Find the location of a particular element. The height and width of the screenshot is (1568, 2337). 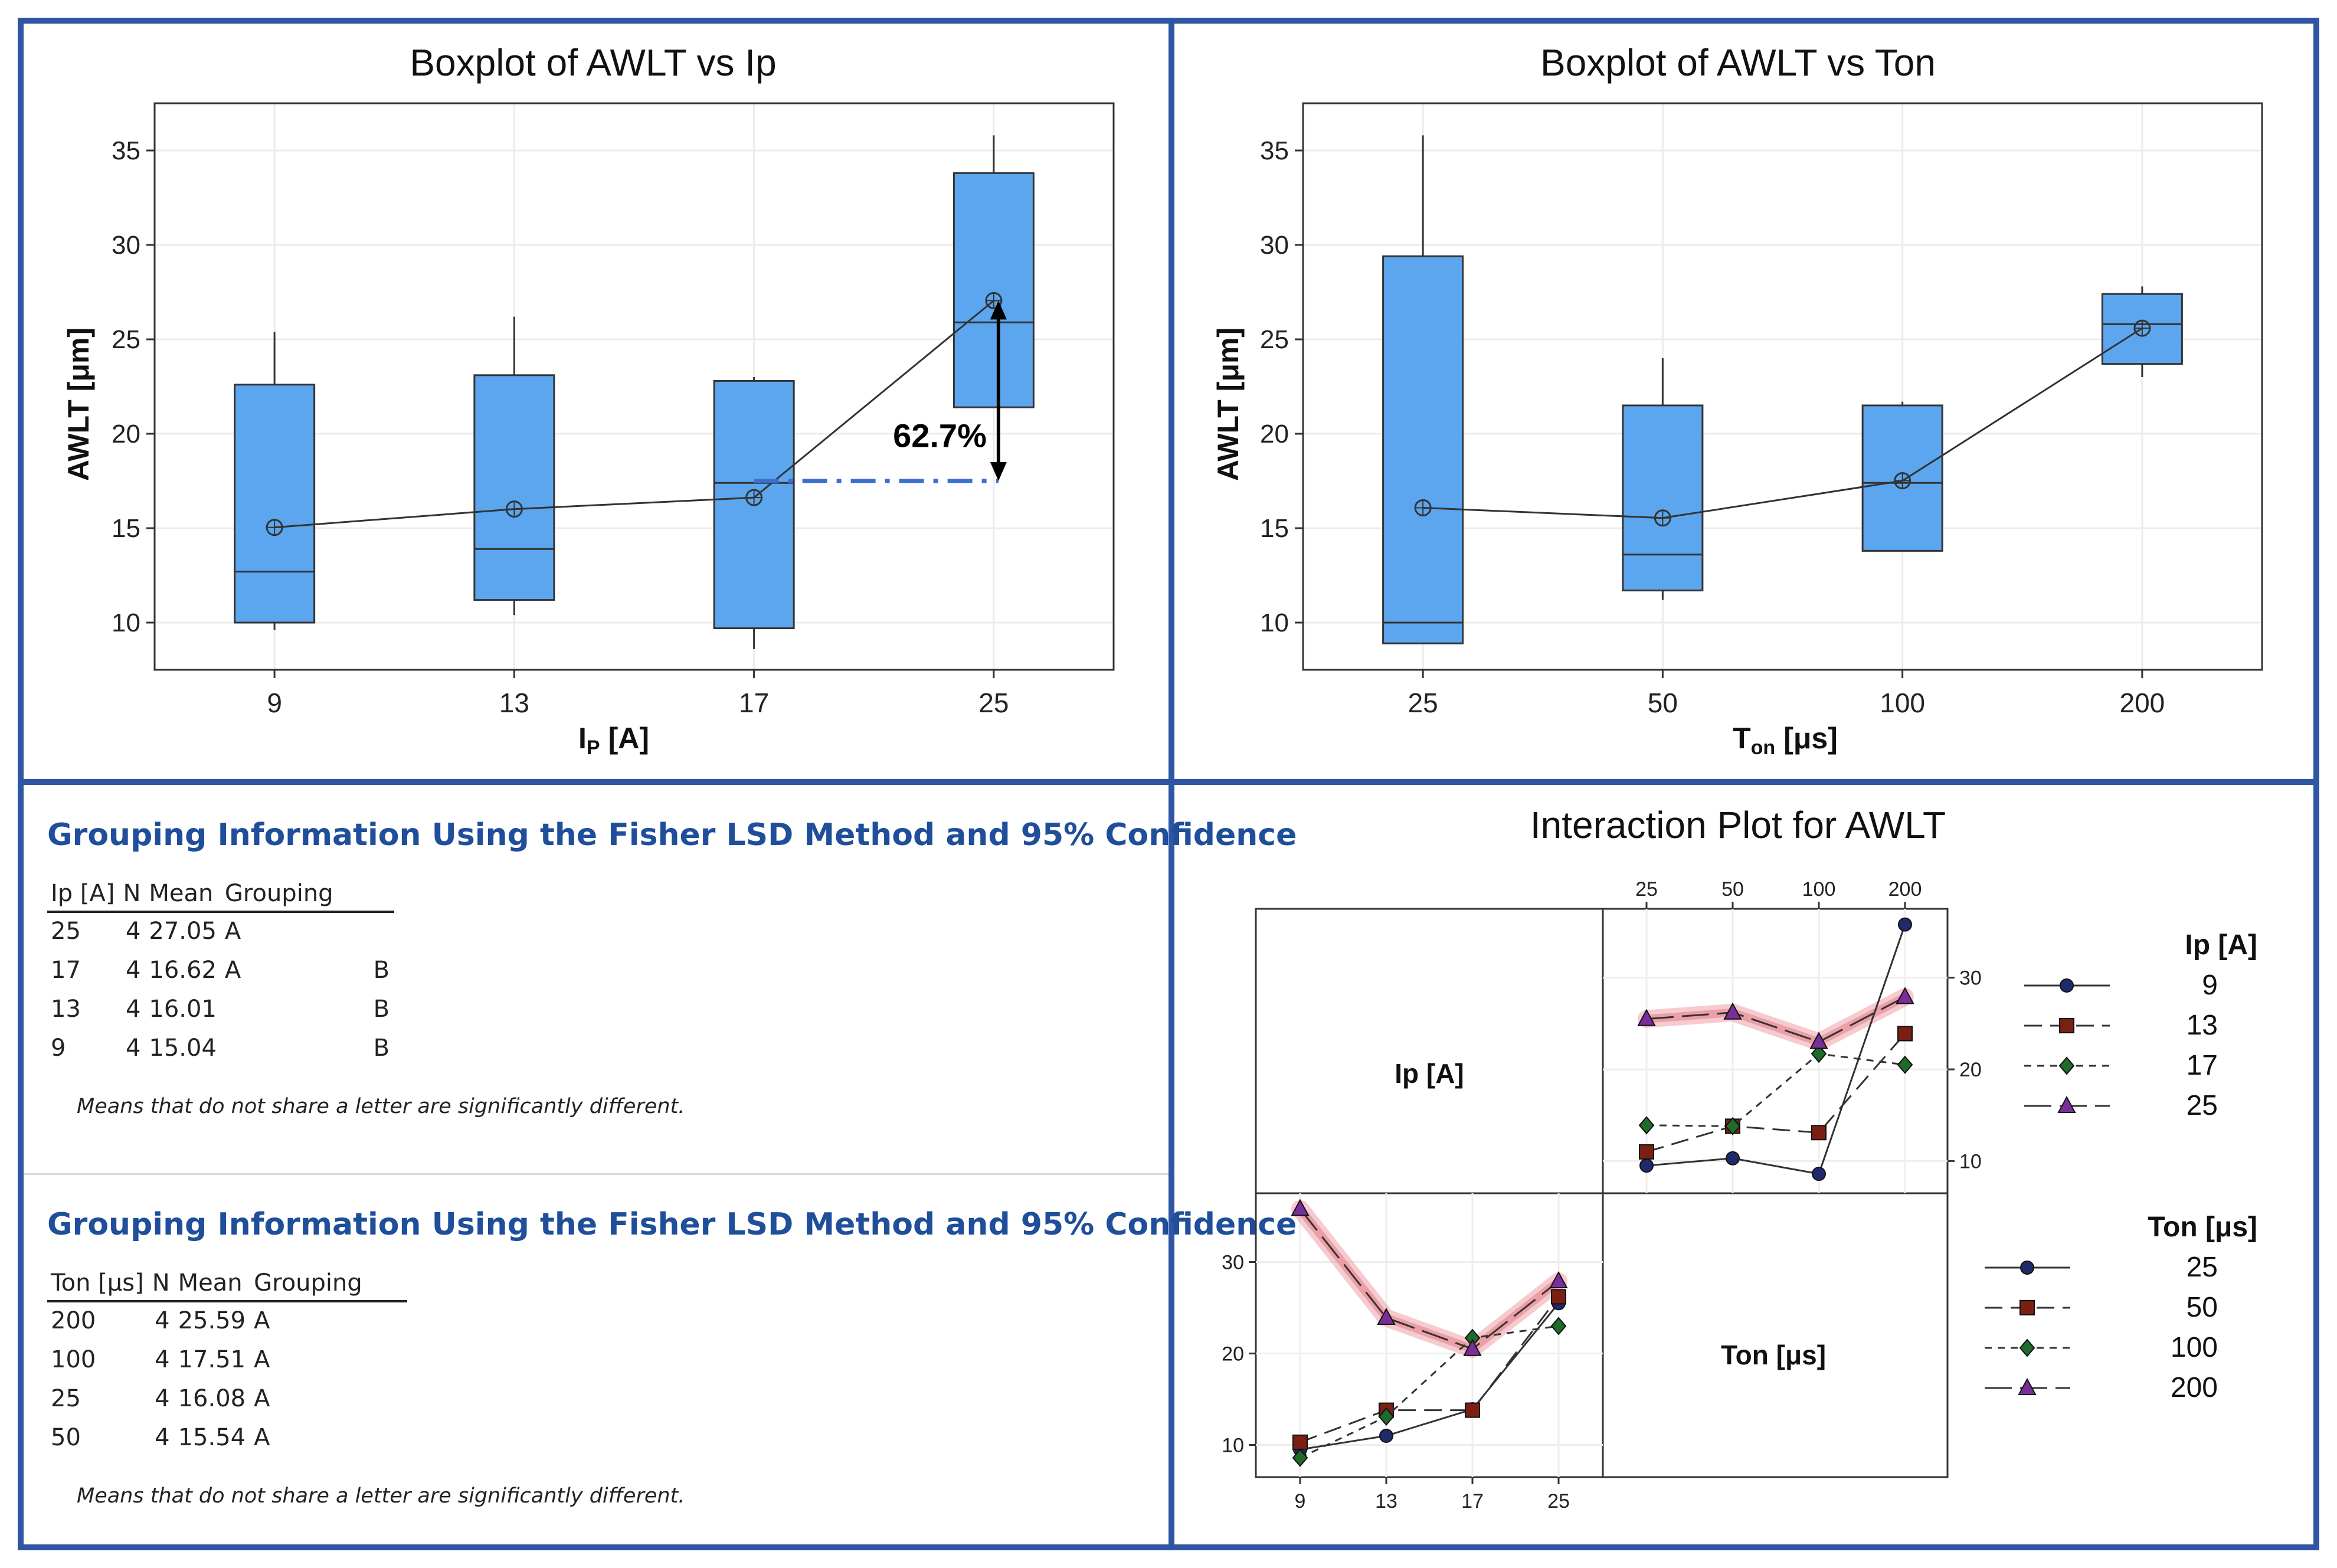

y-tick-label-left: 10 is located at coordinates (1233, 1446).